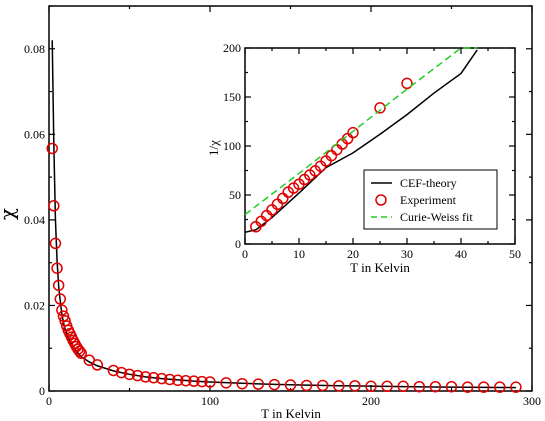 The image size is (545, 421). Describe the element at coordinates (299, 254) in the screenshot. I see `inset-x-tick-label: 10` at that location.